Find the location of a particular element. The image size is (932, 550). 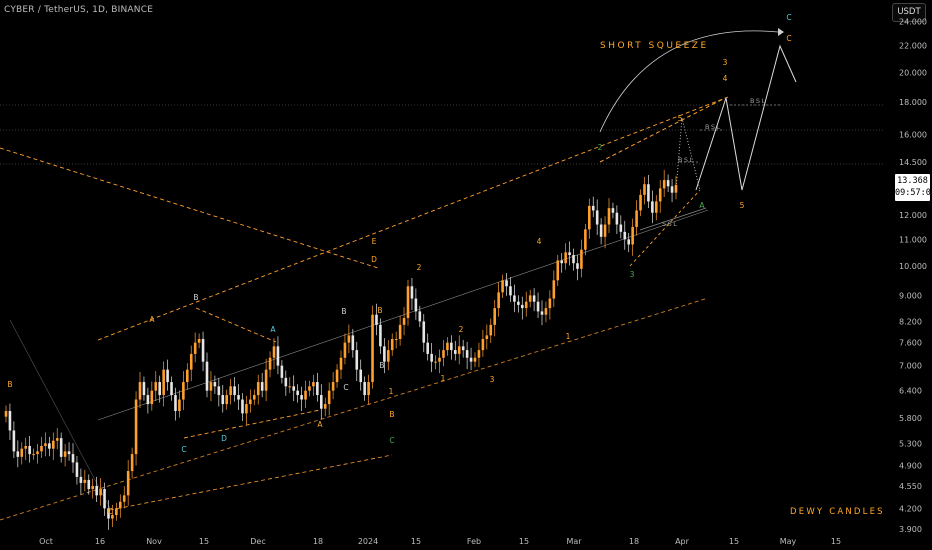

wave-label: 2 is located at coordinates (600, 147).